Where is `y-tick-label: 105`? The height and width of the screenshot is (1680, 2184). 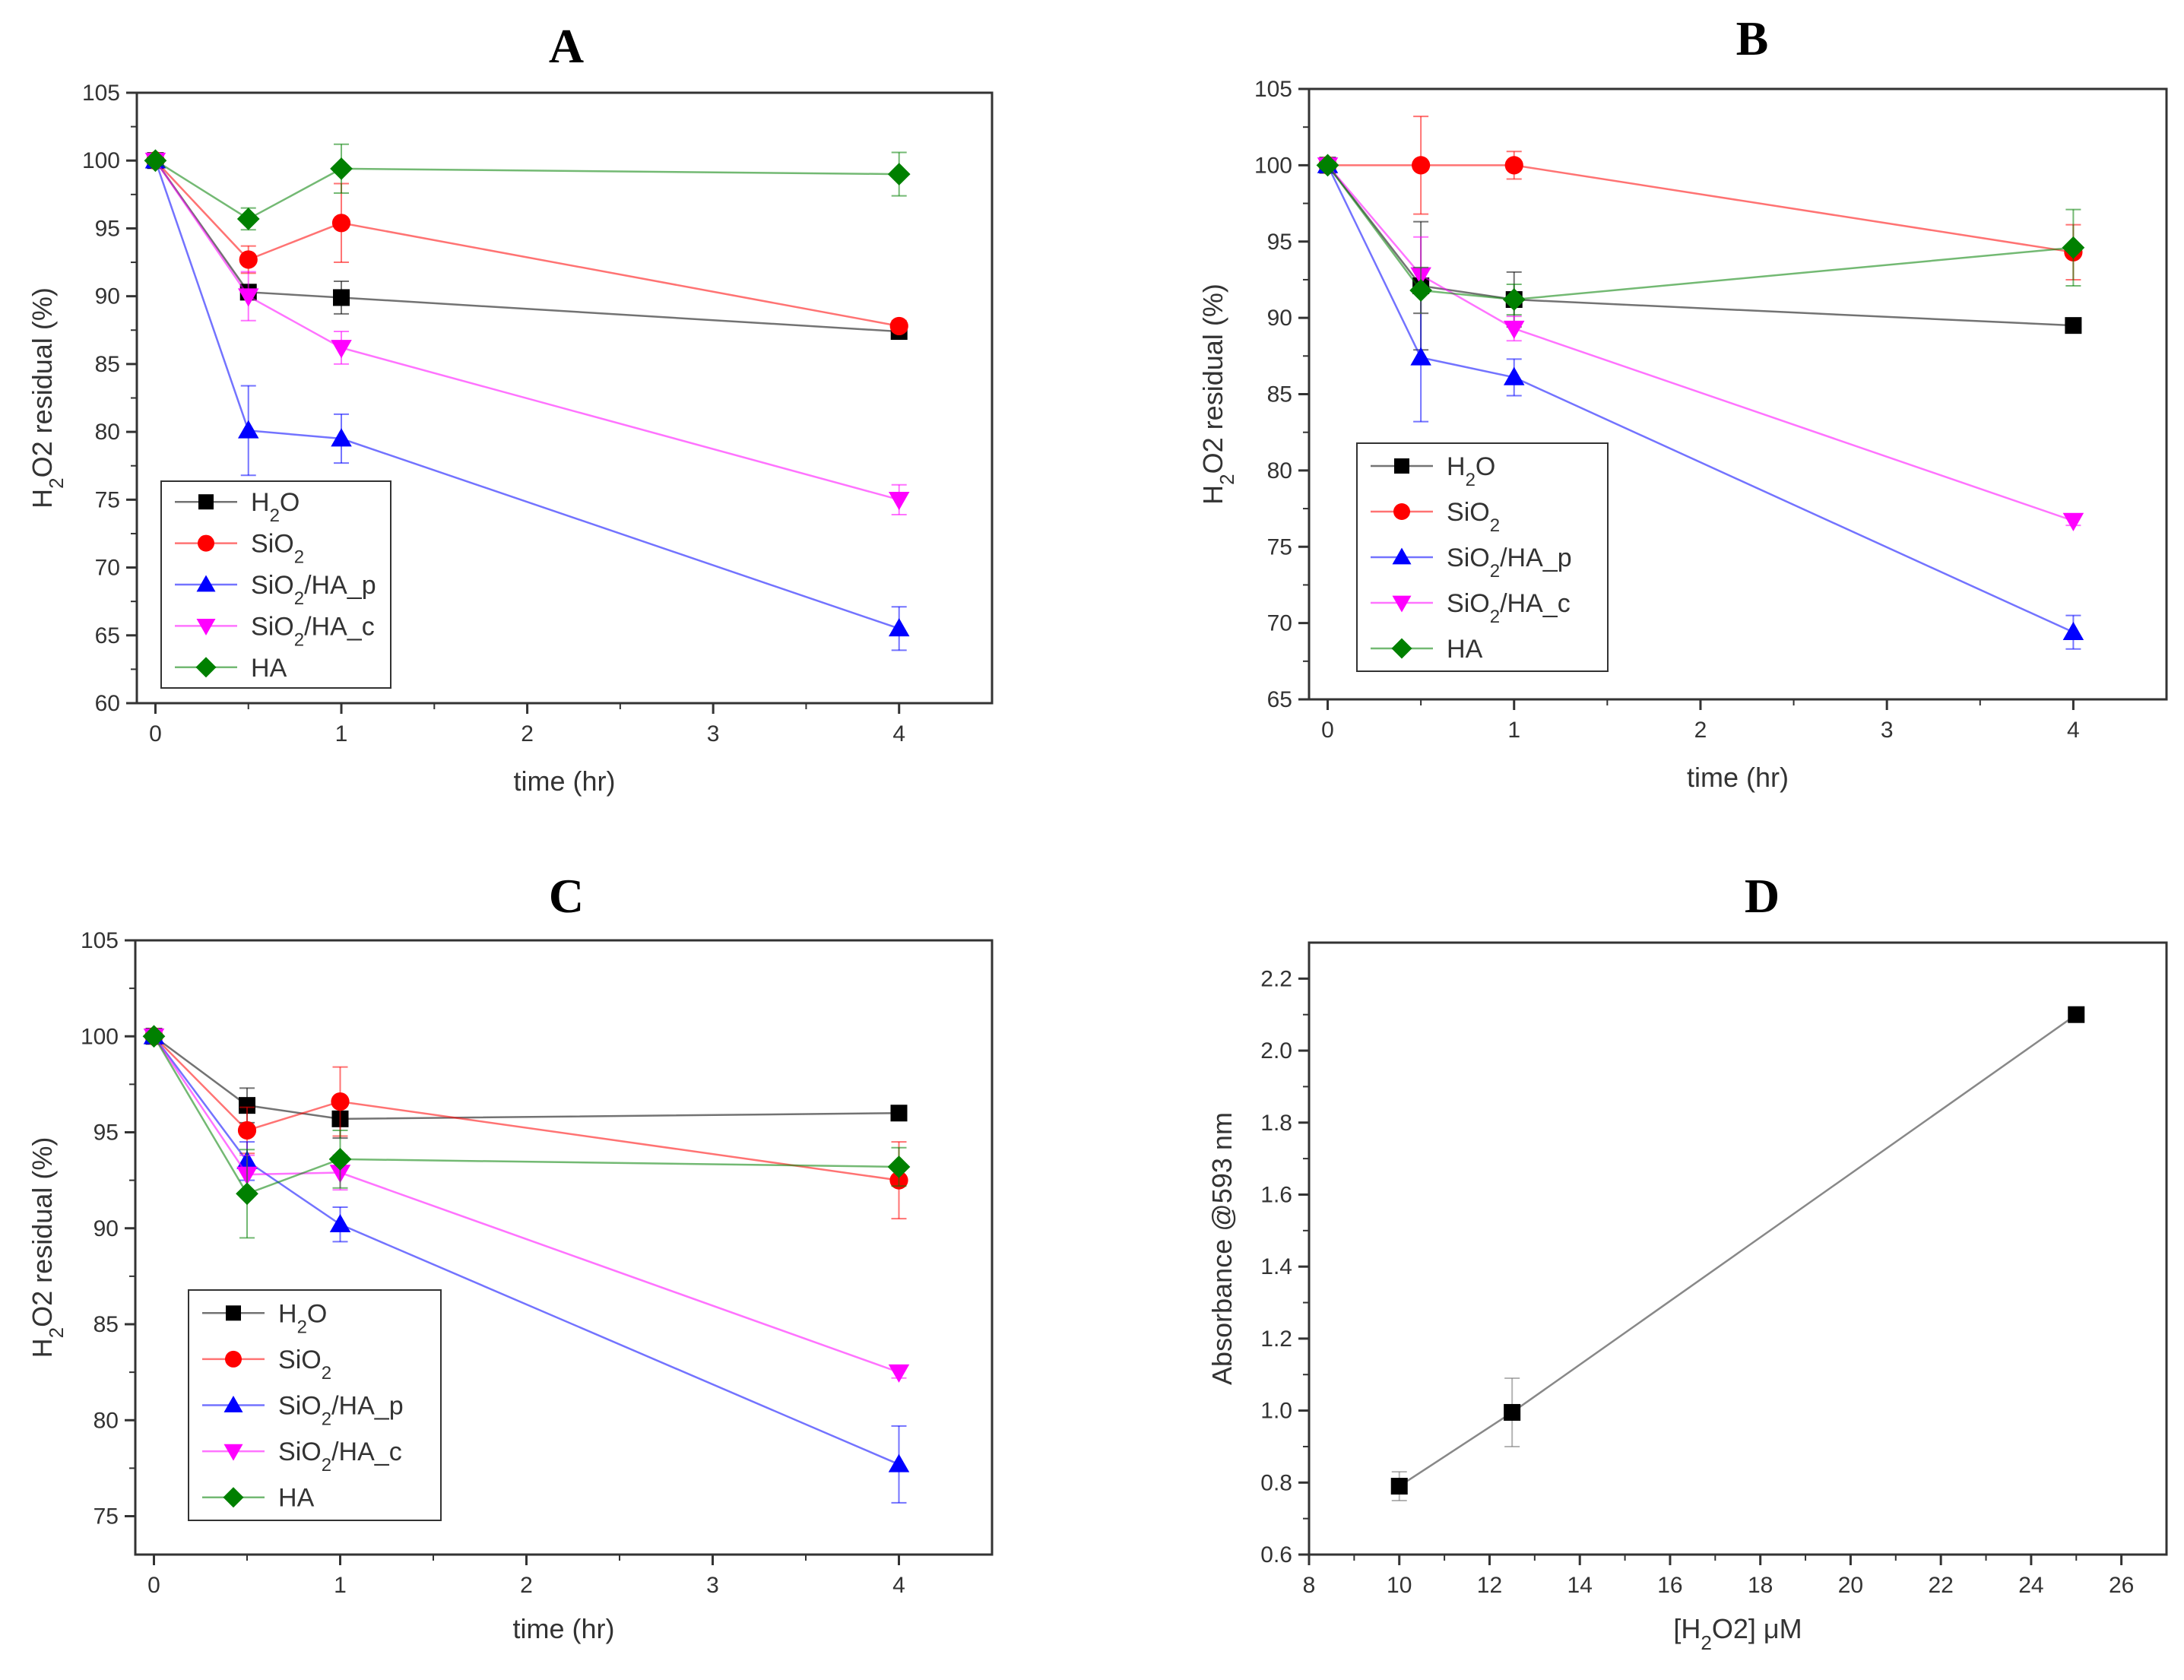 y-tick-label: 105 is located at coordinates (101, 93).